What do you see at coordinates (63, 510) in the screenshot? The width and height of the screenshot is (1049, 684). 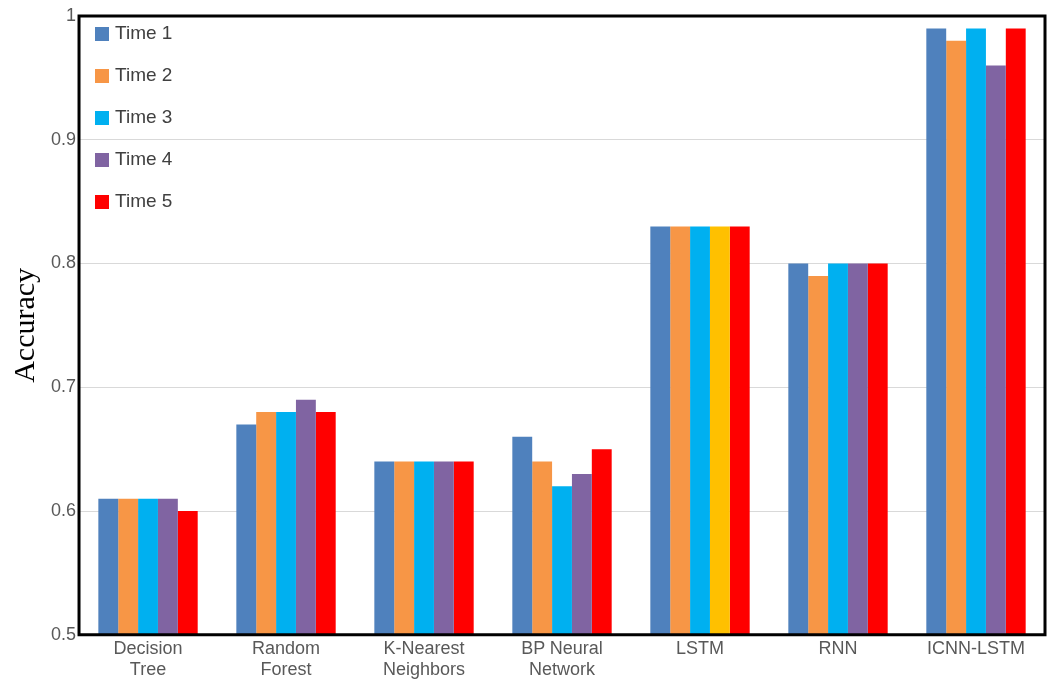 I see `y-tick-label: 0.6` at bounding box center [63, 510].